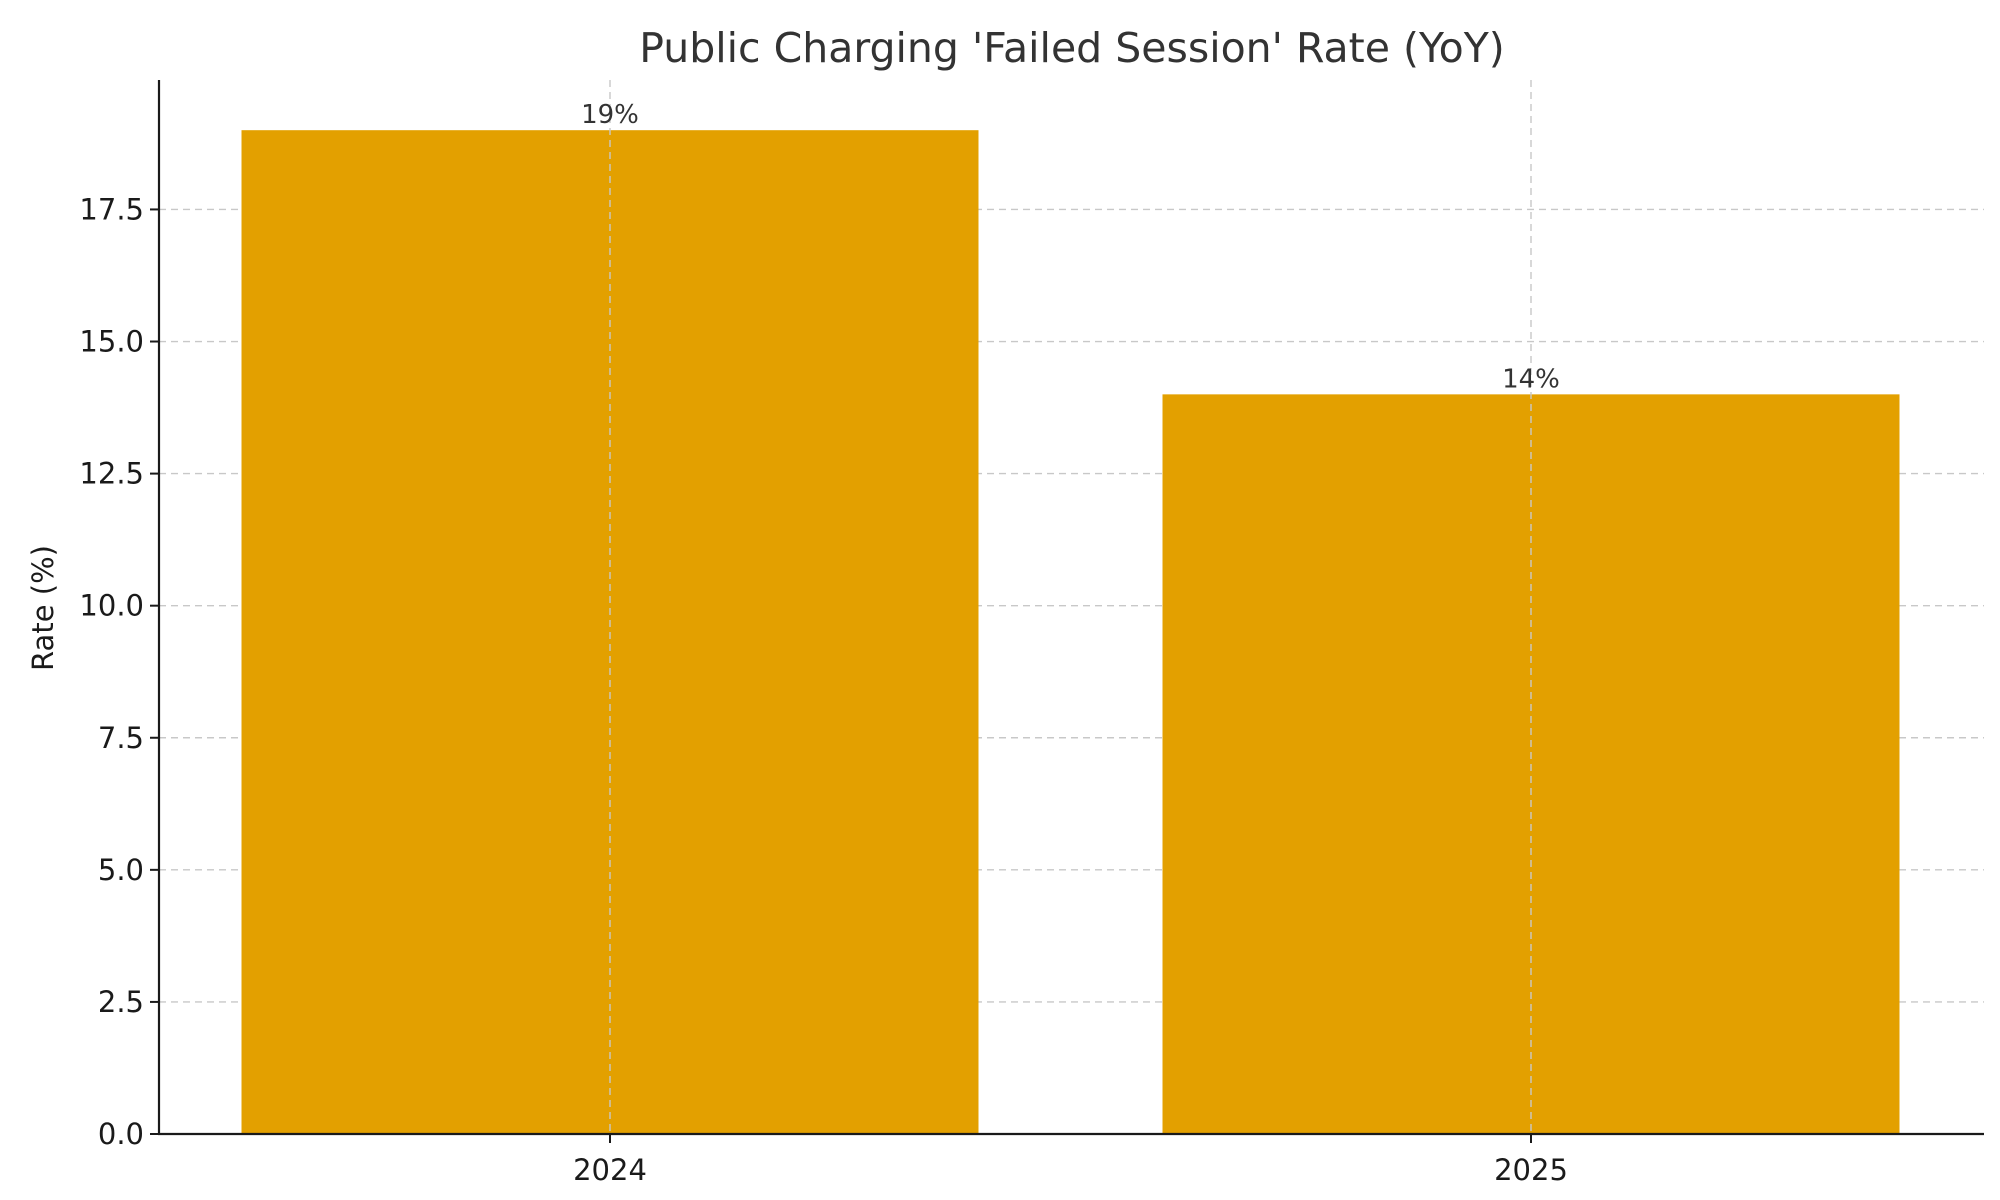  Describe the element at coordinates (121, 1002) in the screenshot. I see `y-tick-label: 2.5` at that location.